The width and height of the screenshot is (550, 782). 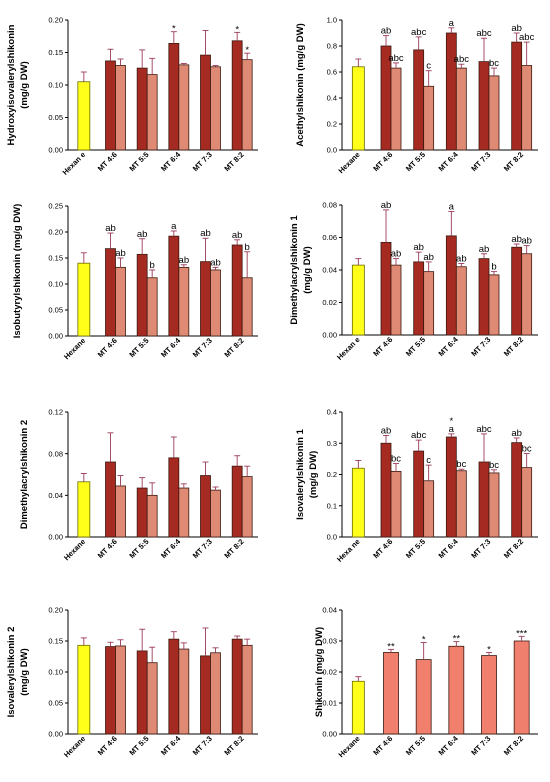 I want to click on bar-mt-4-6-shikonin, so click(x=391, y=693).